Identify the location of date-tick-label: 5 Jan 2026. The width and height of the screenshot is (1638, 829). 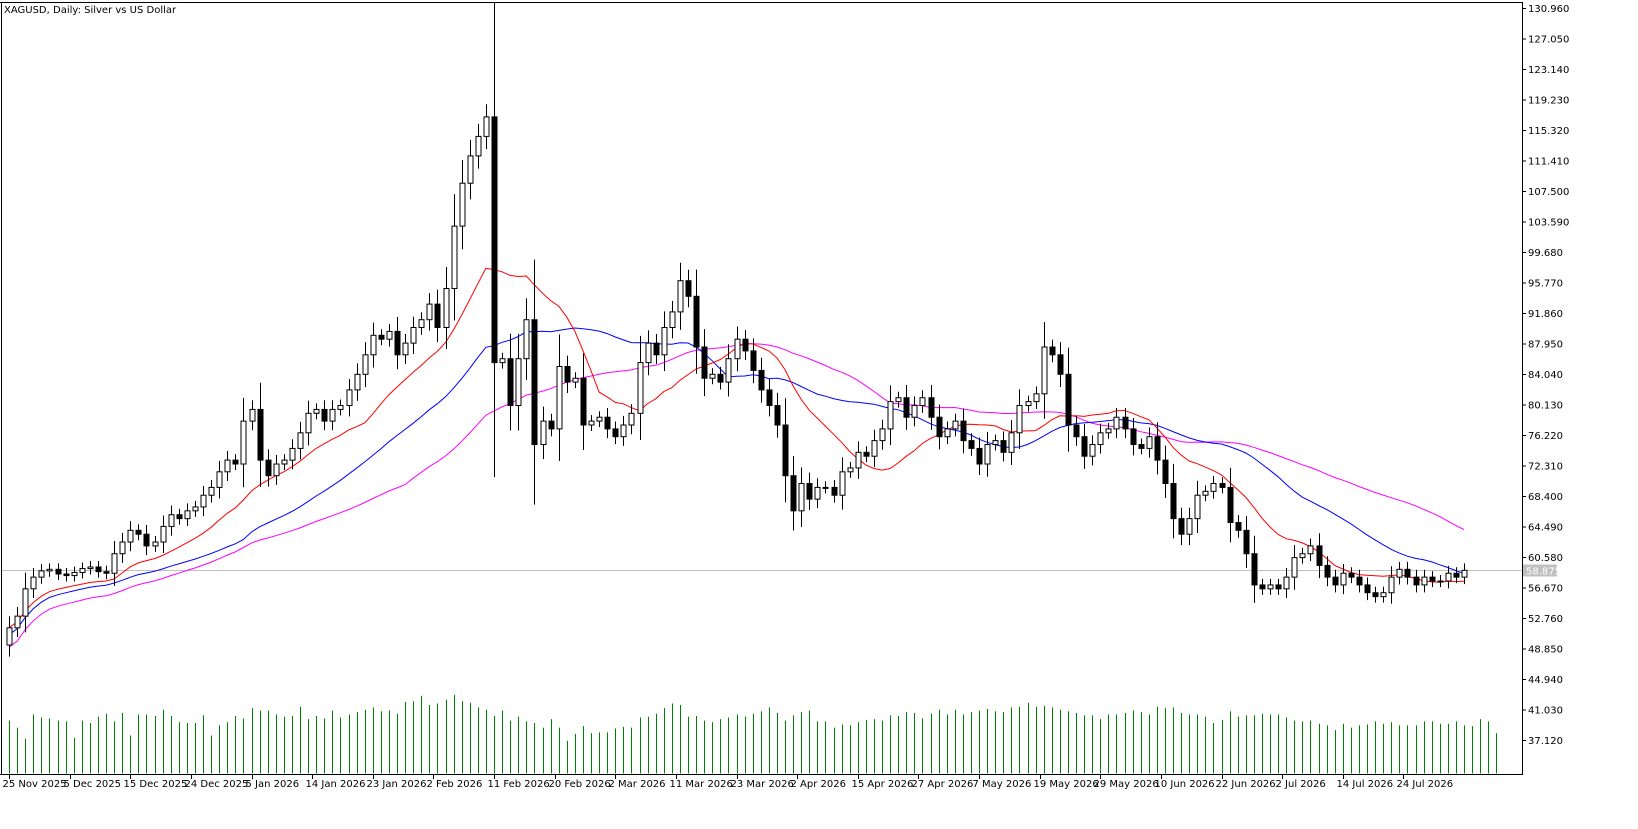
(273, 784).